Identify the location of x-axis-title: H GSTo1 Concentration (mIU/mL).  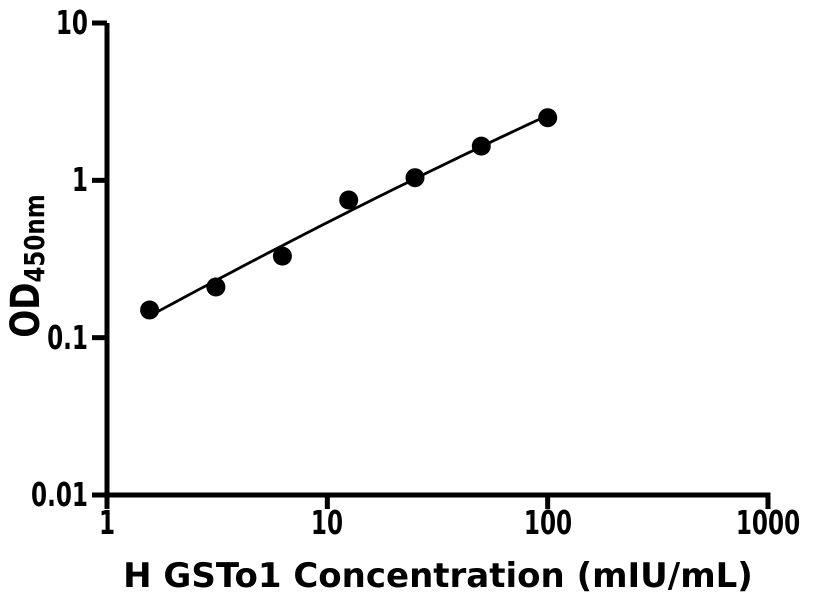
(438, 576).